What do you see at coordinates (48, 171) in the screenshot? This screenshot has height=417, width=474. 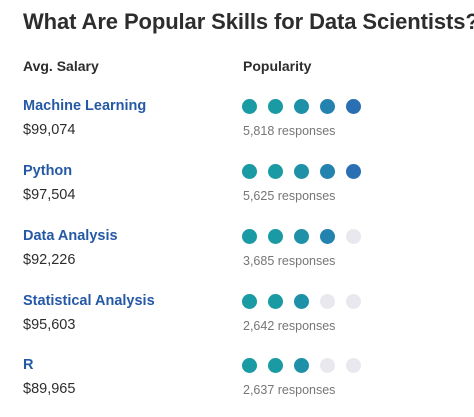 I see `skill-name-link: Python` at bounding box center [48, 171].